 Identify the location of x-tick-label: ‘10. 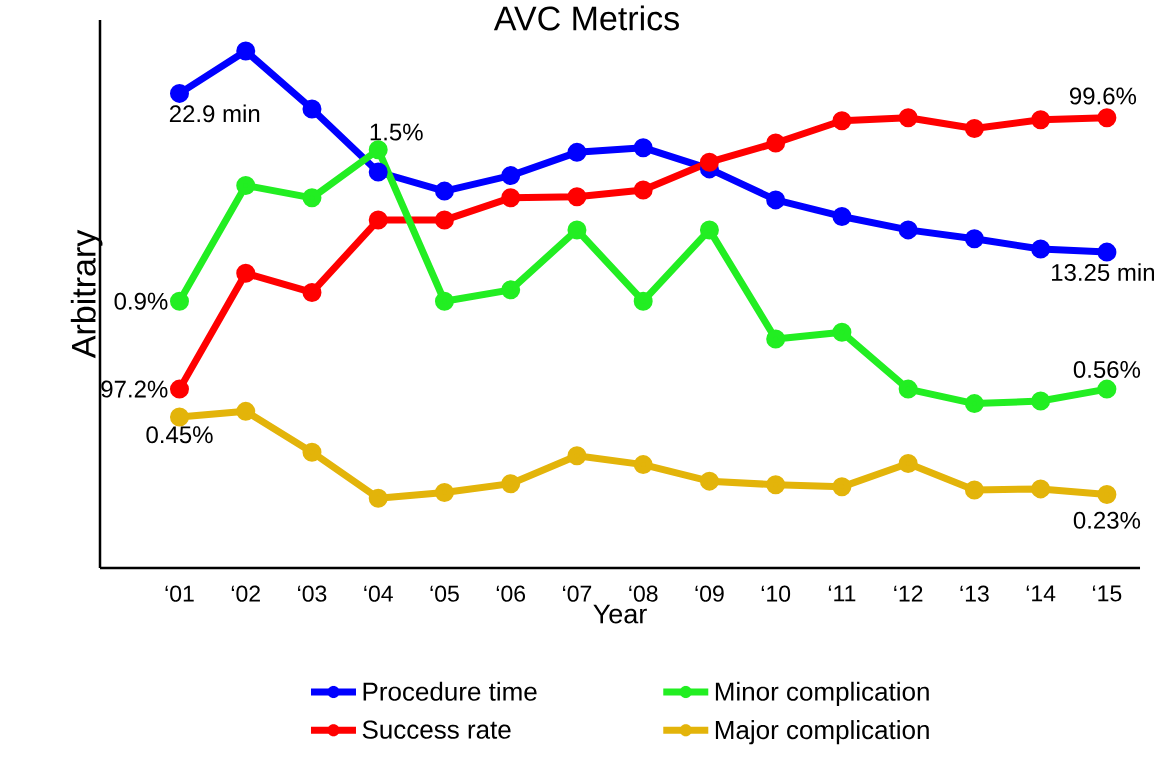
(776, 593).